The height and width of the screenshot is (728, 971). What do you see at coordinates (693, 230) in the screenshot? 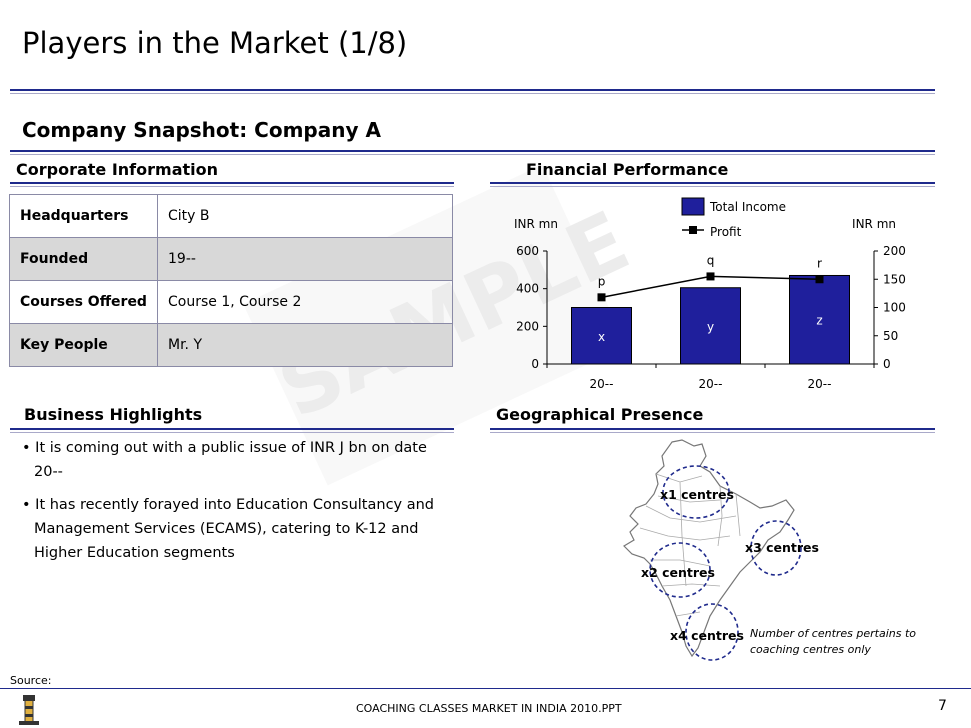
I see `legend-swatch-profit-marker` at bounding box center [693, 230].